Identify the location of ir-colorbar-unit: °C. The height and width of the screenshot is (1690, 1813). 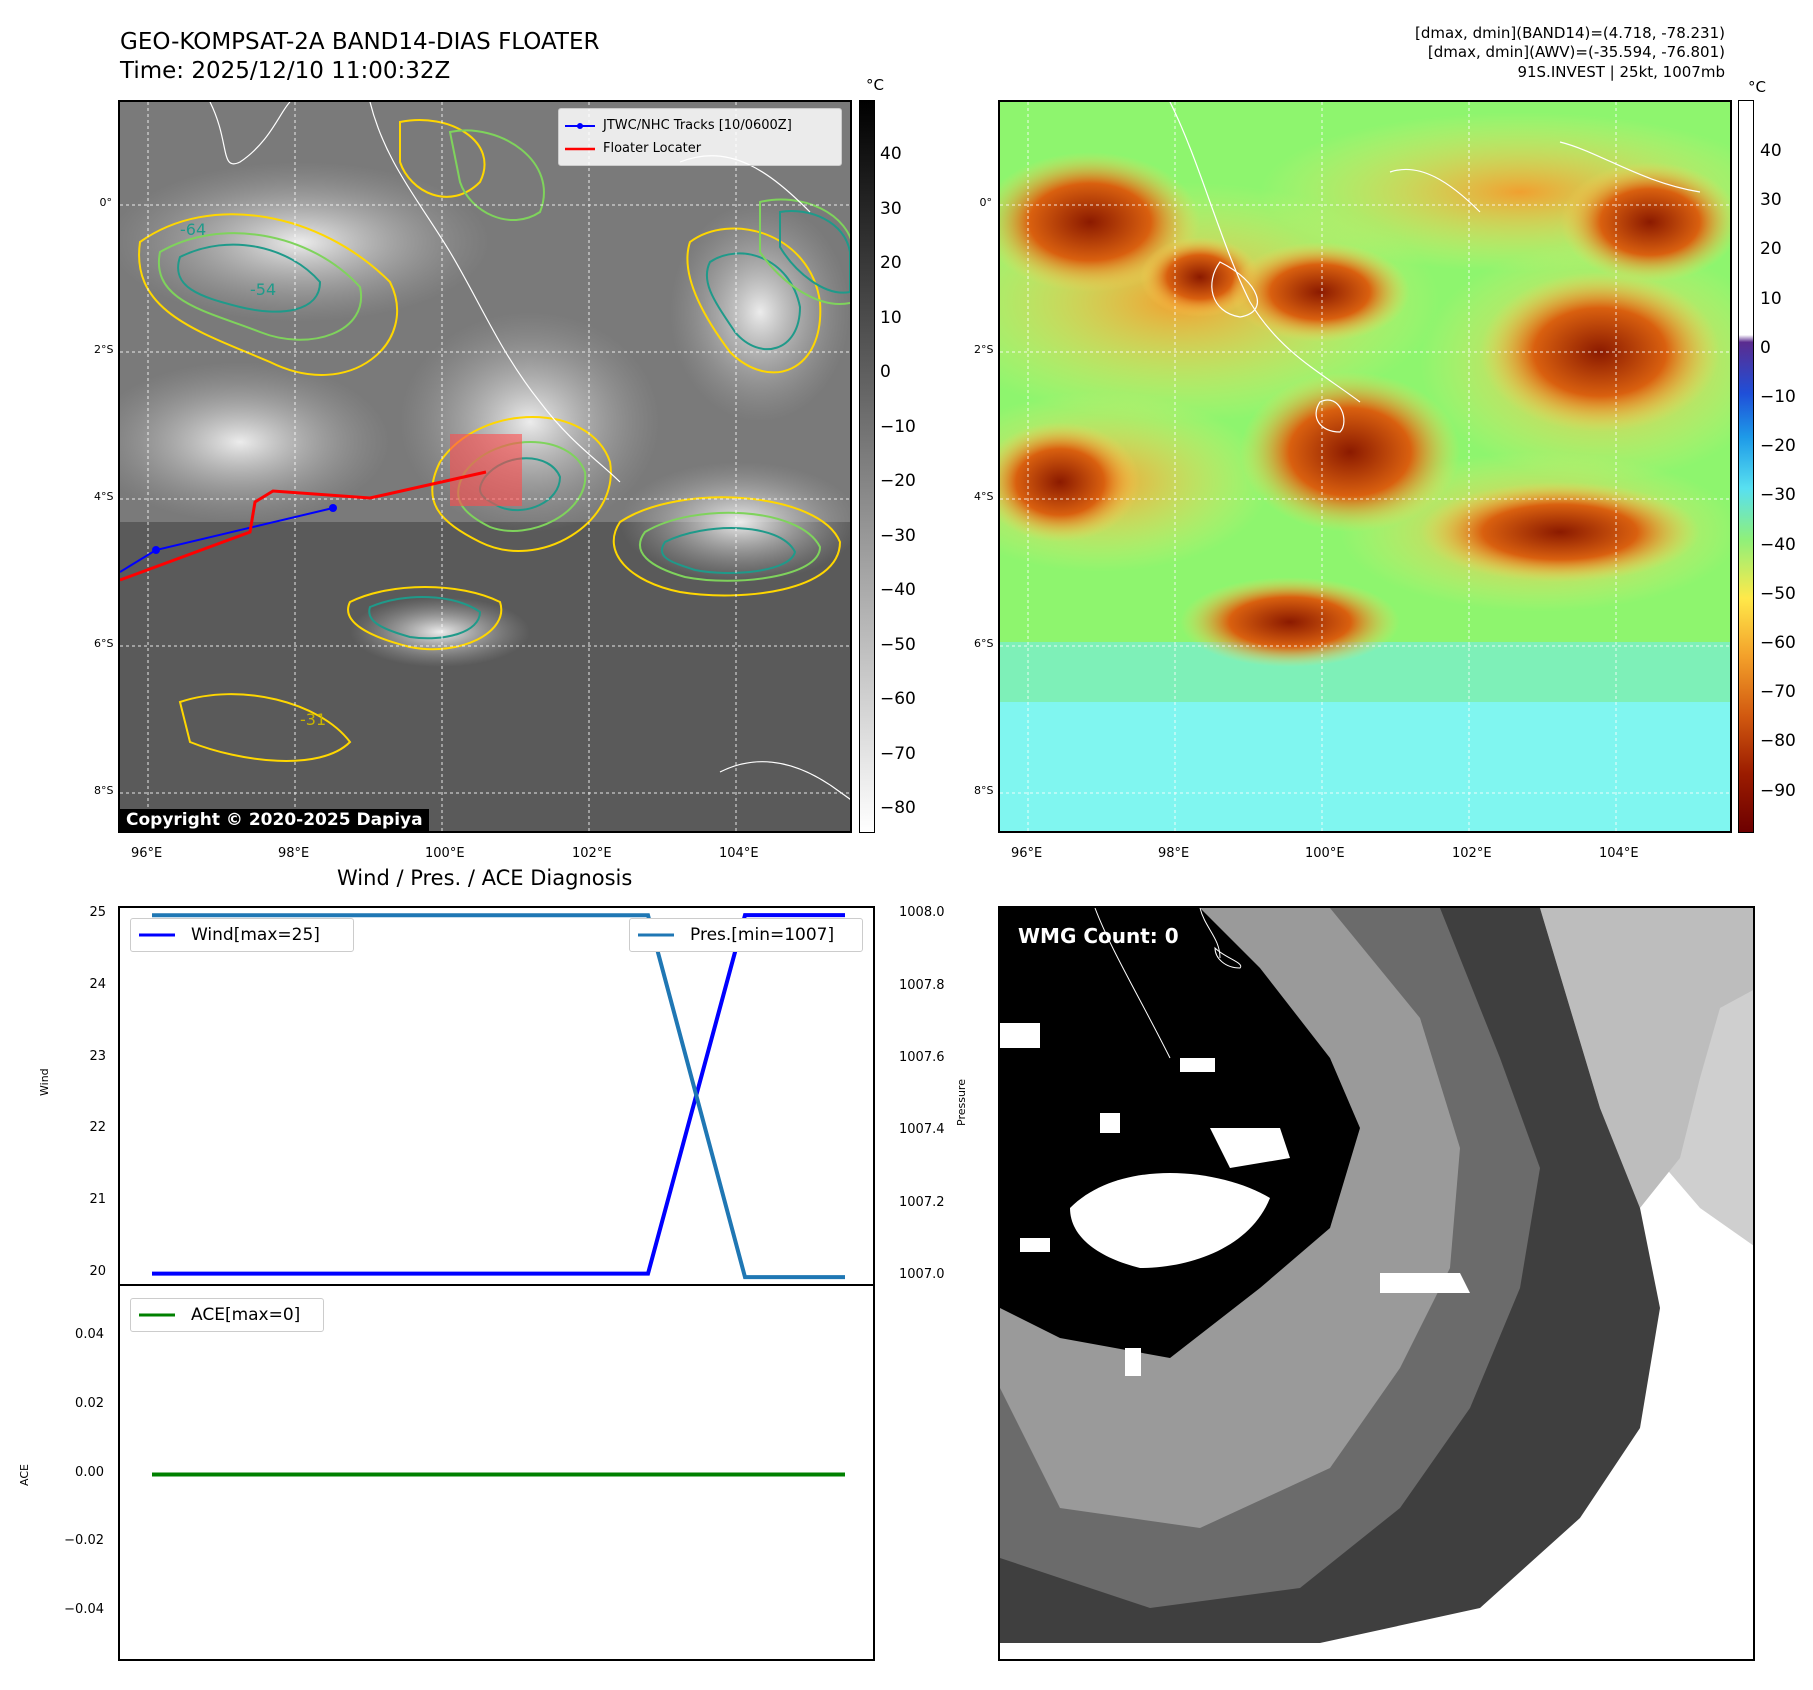
(875, 85).